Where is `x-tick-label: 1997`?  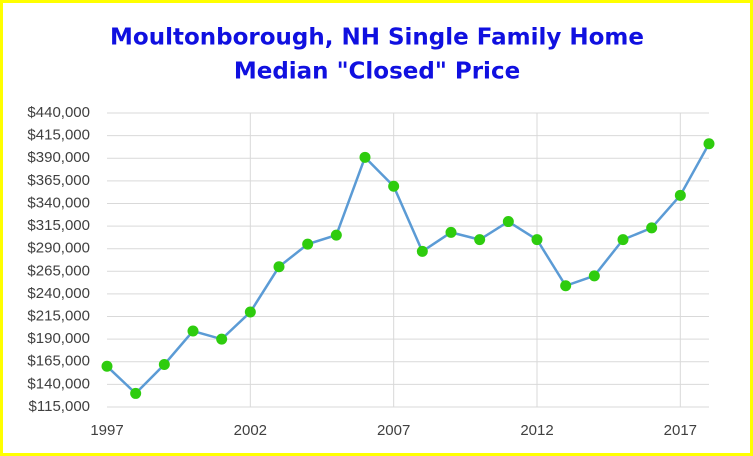 x-tick-label: 1997 is located at coordinates (106, 430).